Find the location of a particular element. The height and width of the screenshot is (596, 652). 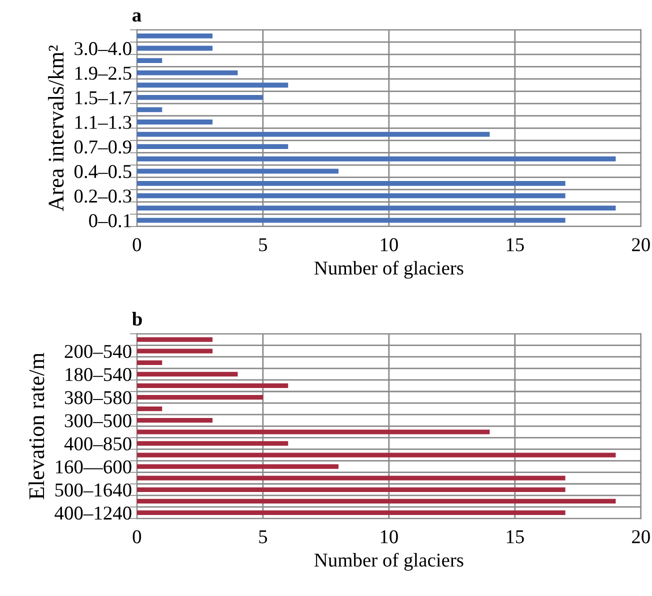

y-axis-title: Elevation rate/m is located at coordinates (36, 426).